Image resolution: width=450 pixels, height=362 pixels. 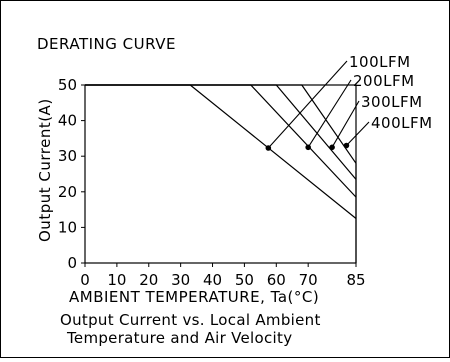 What do you see at coordinates (223, 276) in the screenshot?
I see `x-axis-ticks: 0 10 20 30 40 50 60 70 85` at bounding box center [223, 276].